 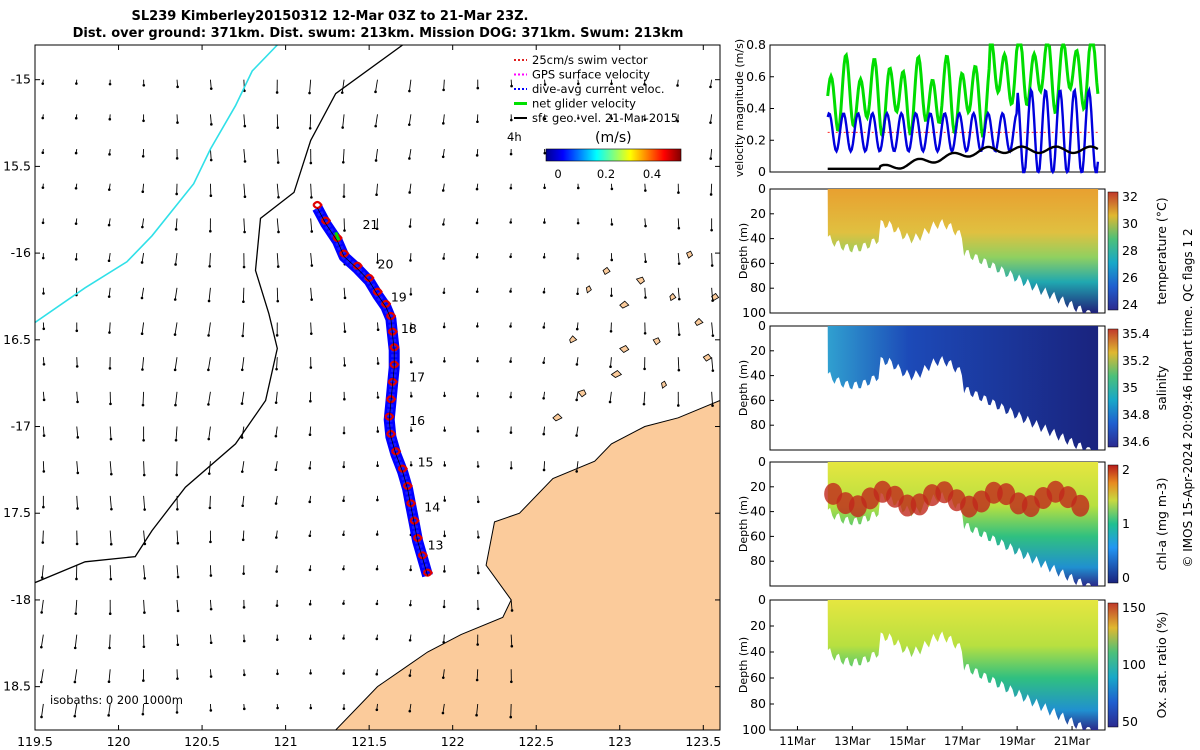 I want to click on depth-tick-label: 60, so click(x=758, y=262).